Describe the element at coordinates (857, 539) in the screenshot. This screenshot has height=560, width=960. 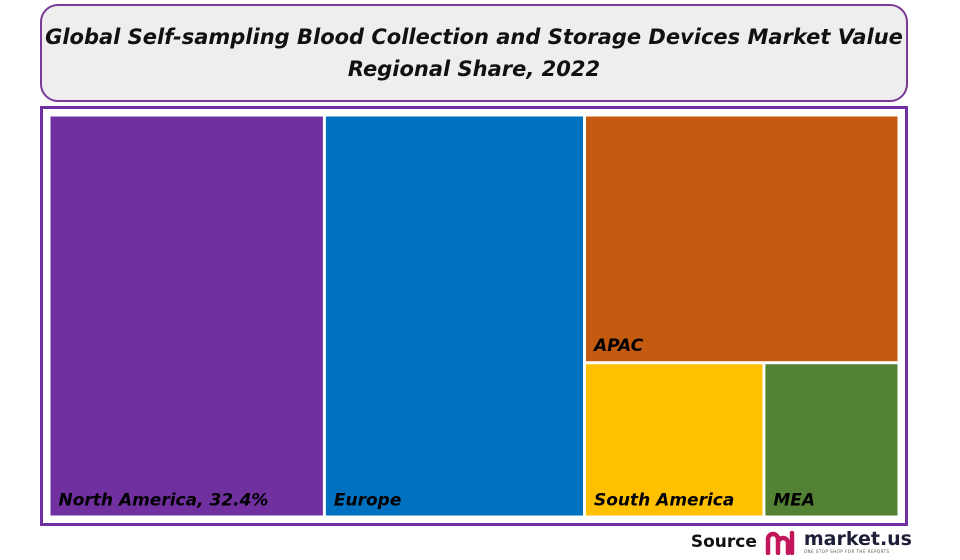
I see `brand-name: market.us` at that location.